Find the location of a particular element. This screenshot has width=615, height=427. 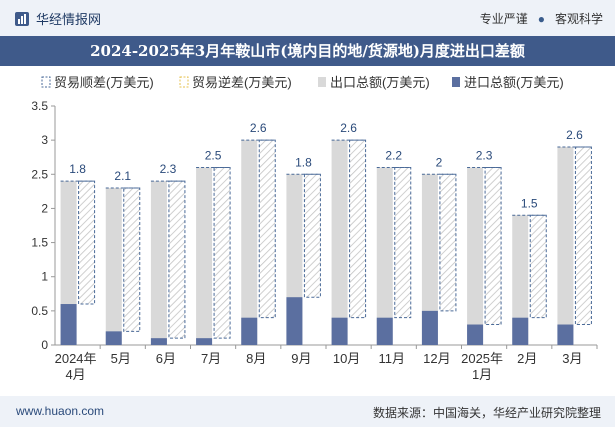

footer: www.huaon.com 数据来源：中国海关，华经产业研究院整理 is located at coordinates (307, 411).